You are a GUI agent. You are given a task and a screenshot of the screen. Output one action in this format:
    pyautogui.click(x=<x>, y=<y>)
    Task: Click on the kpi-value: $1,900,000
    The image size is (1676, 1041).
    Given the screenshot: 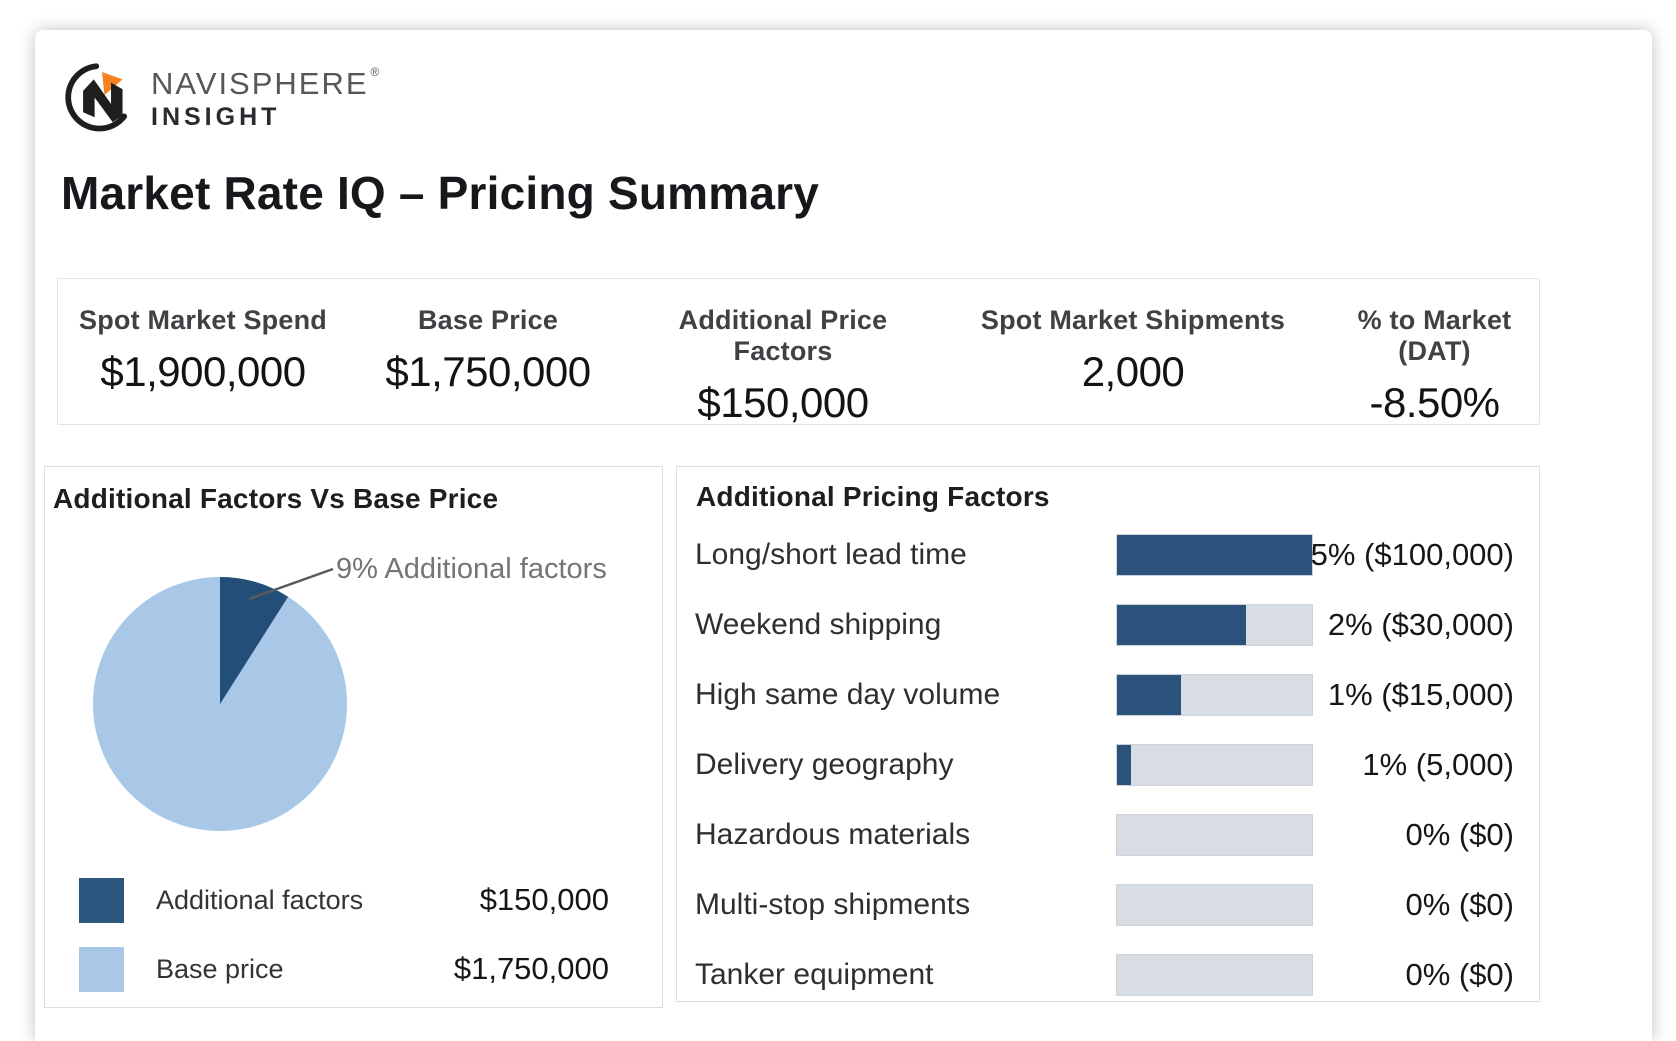 What is the action you would take?
    pyautogui.click(x=203, y=371)
    